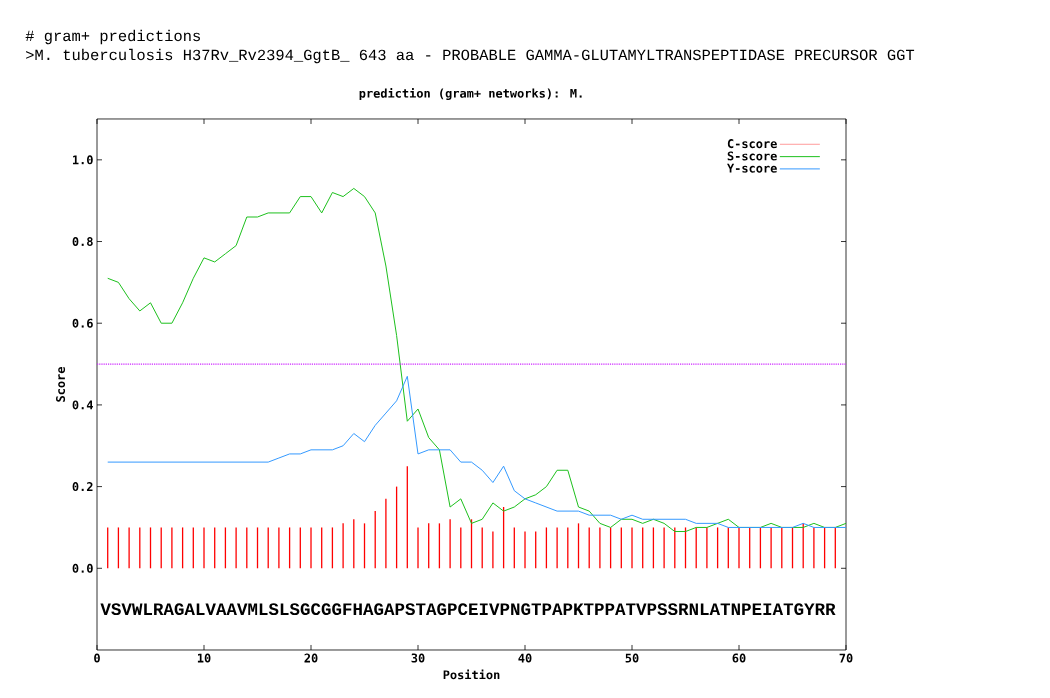  I want to click on x-tick-label: 40, so click(525, 658).